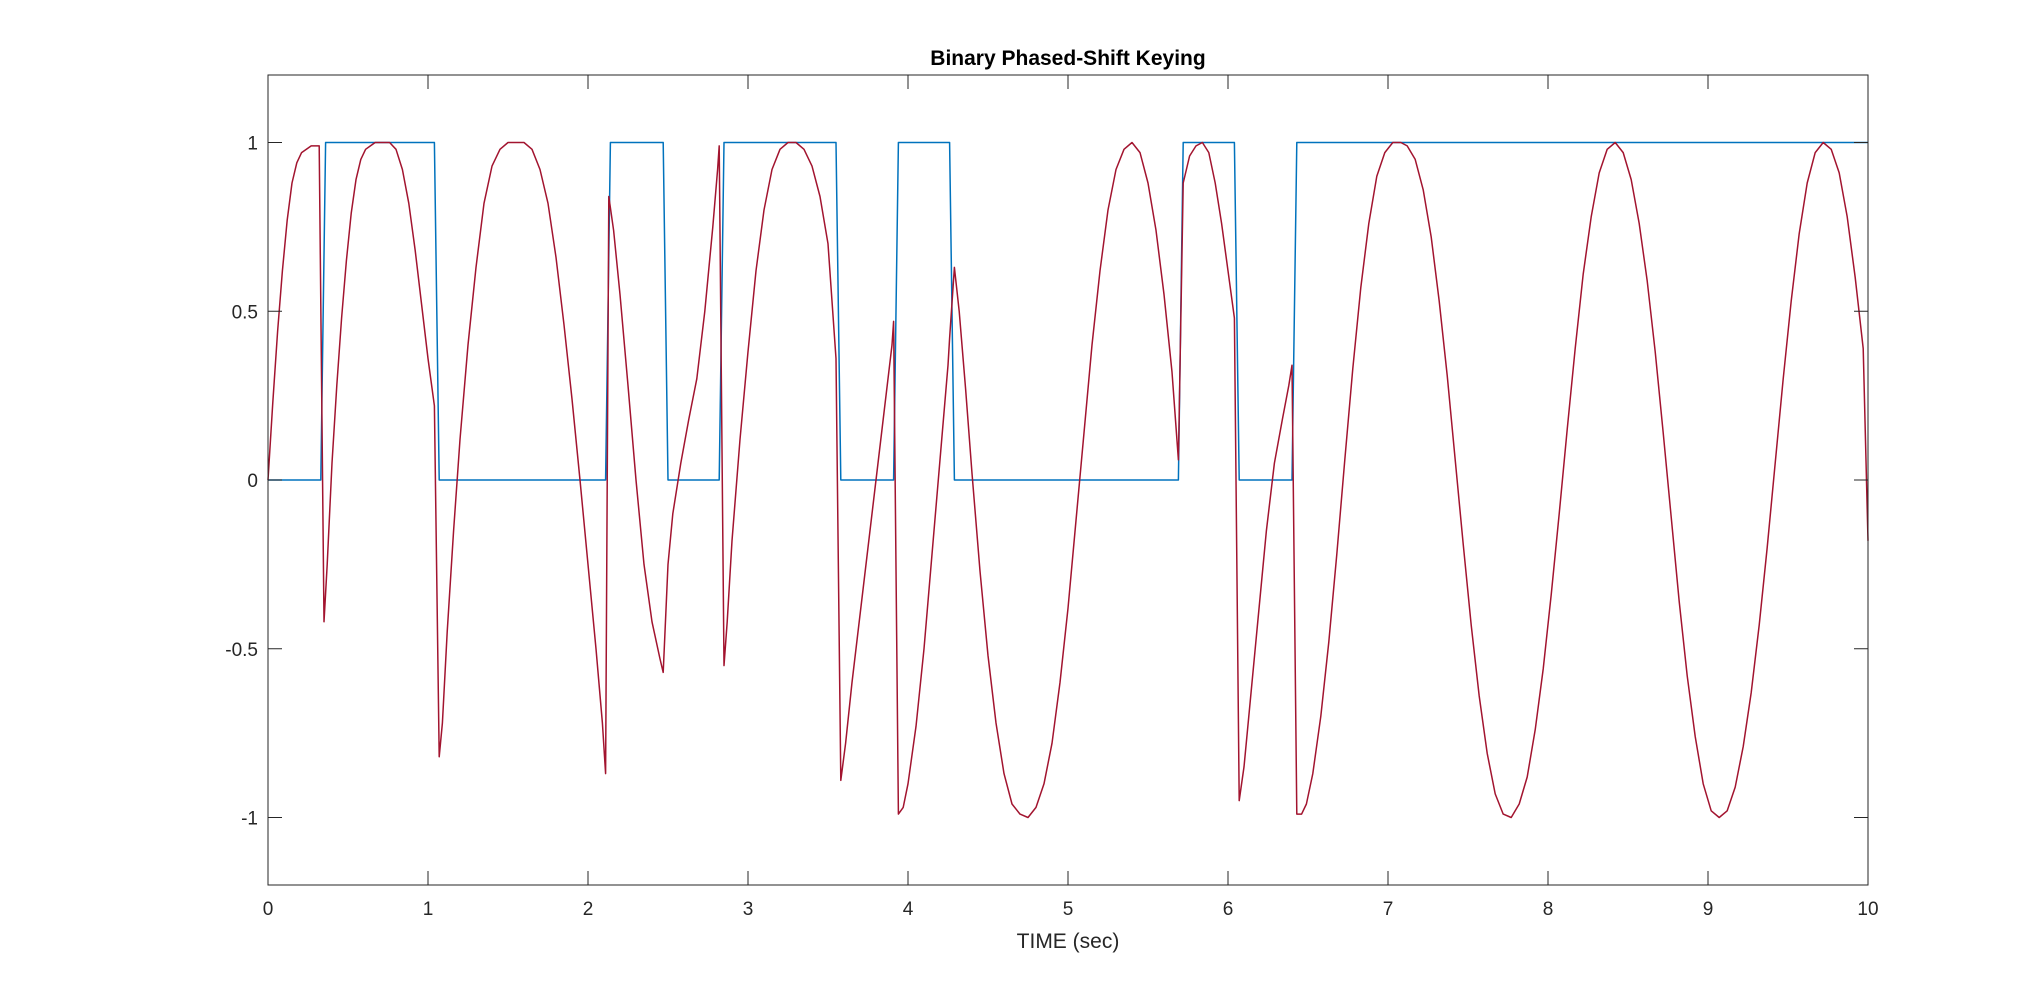 This screenshot has width=2040, height=988. Describe the element at coordinates (588, 909) in the screenshot. I see `x-tick-label: 2` at that location.